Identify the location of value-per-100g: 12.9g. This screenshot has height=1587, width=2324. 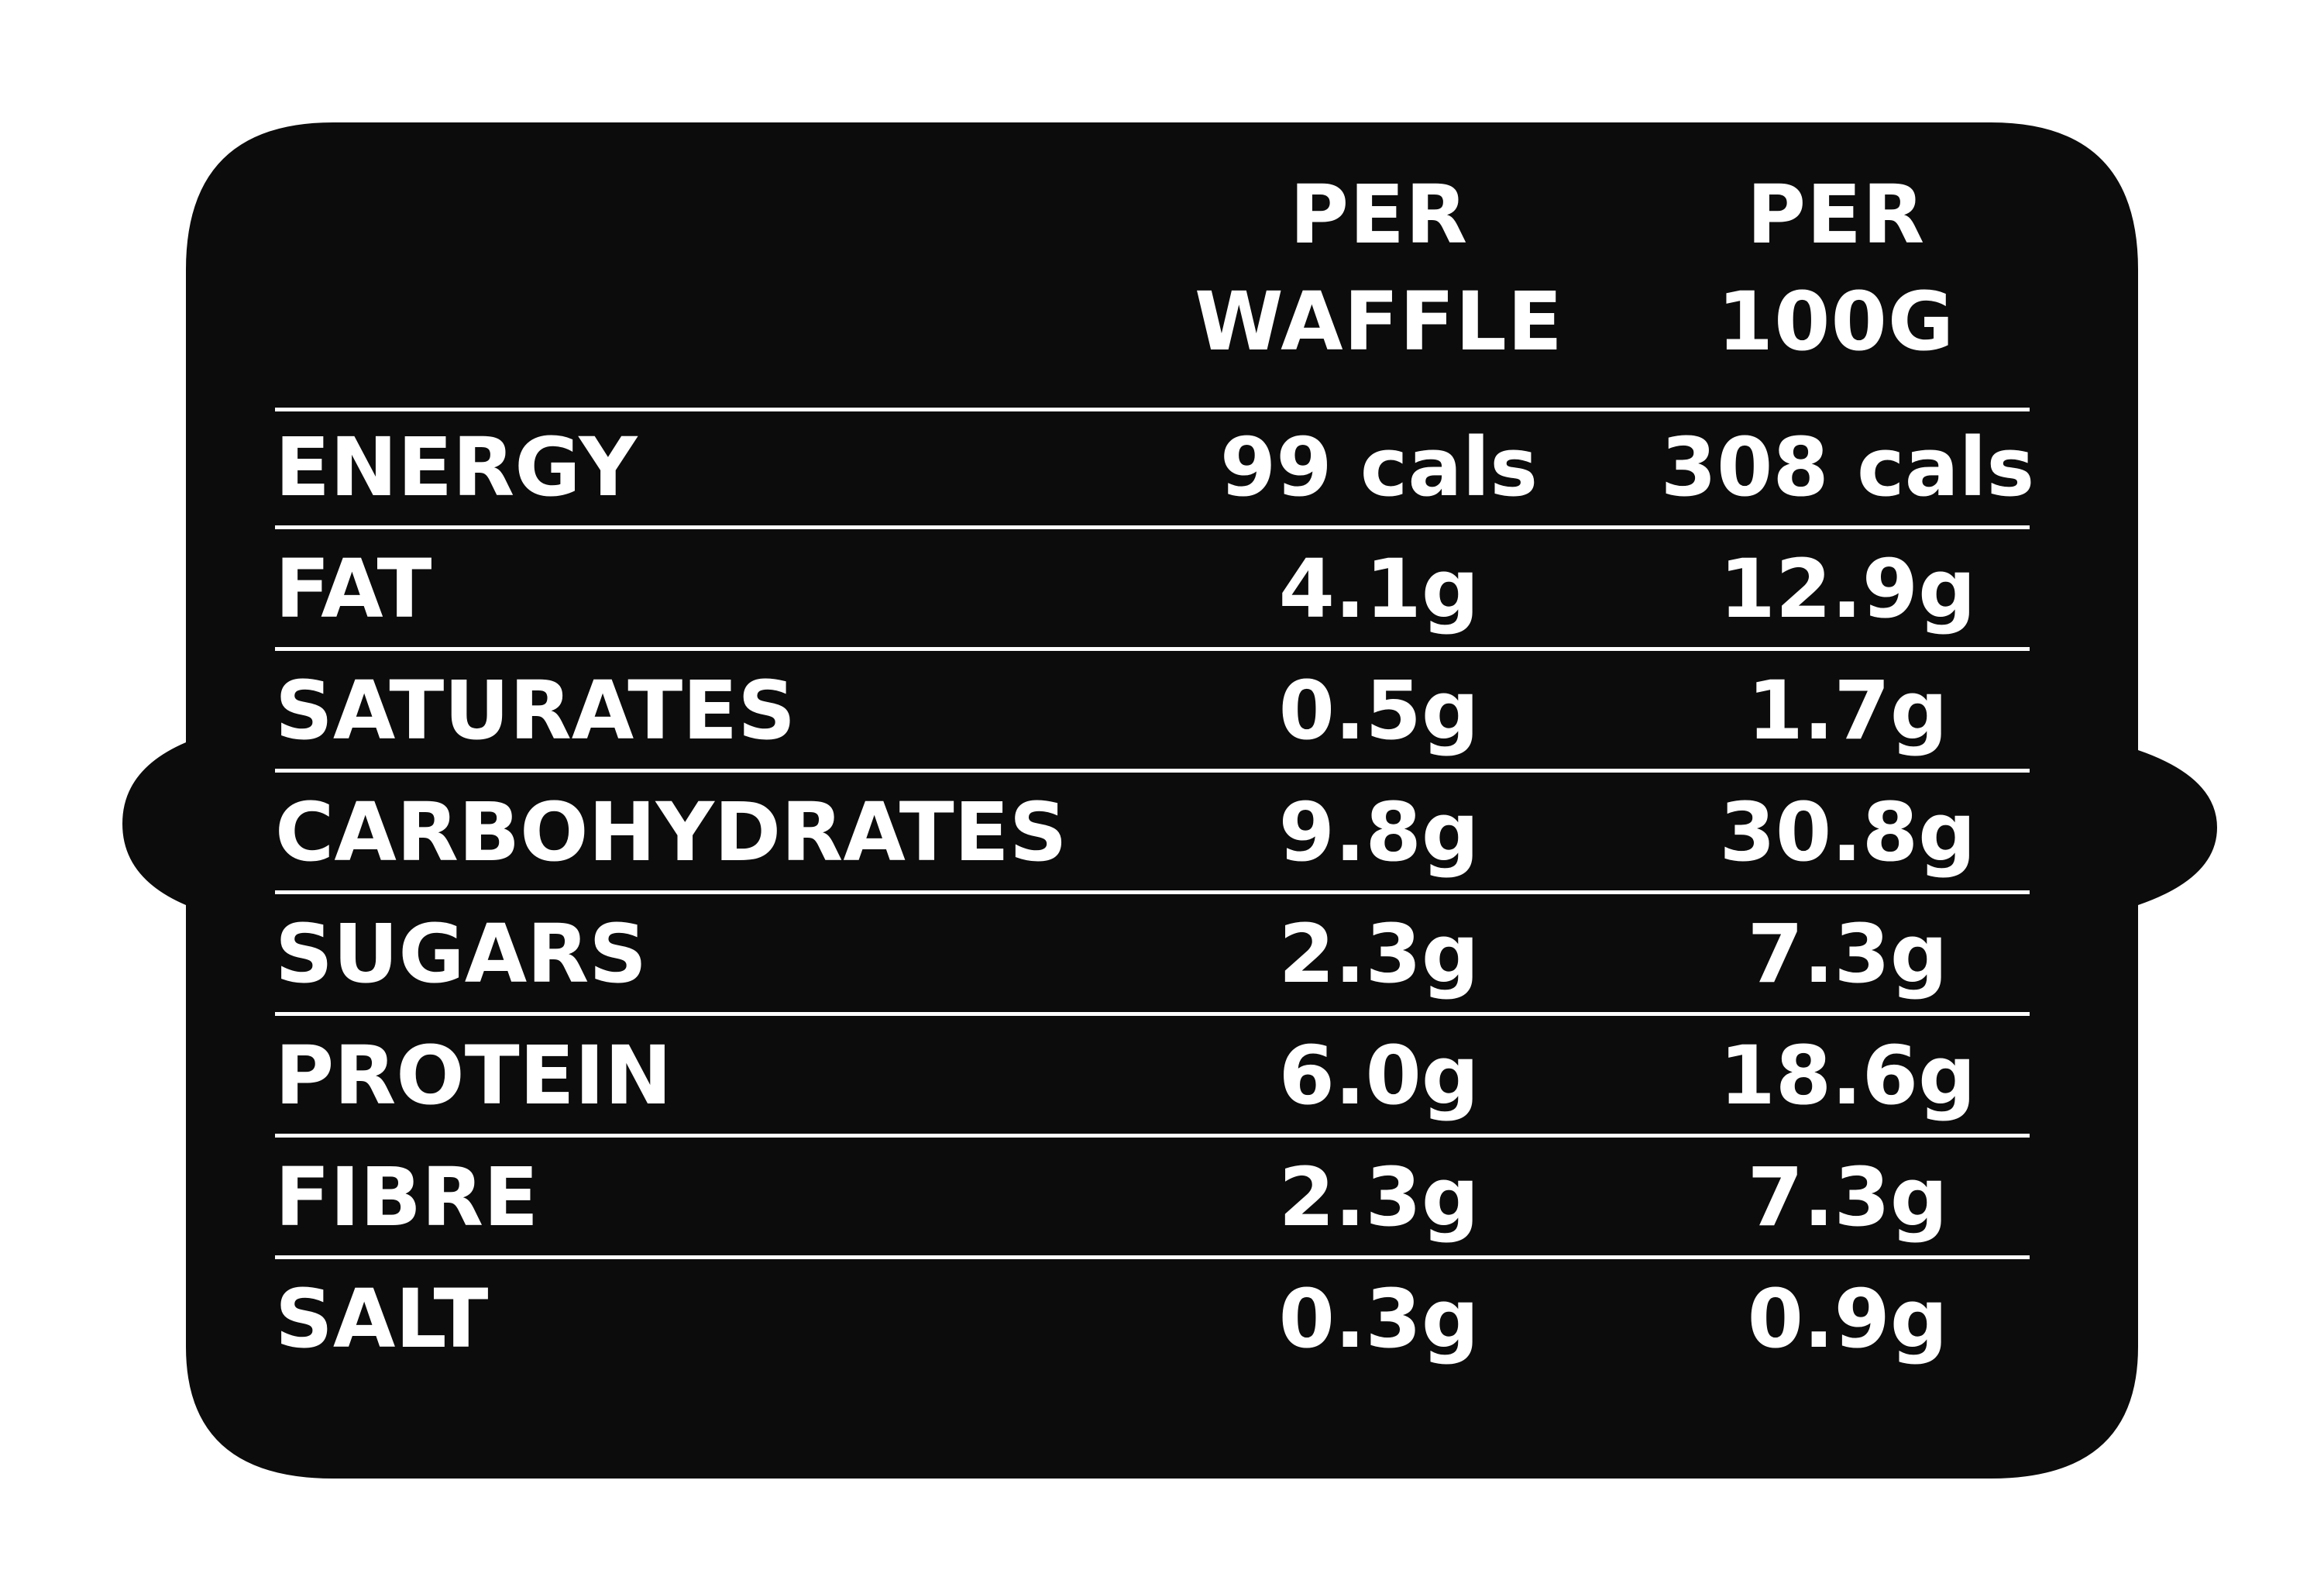
(1847, 589).